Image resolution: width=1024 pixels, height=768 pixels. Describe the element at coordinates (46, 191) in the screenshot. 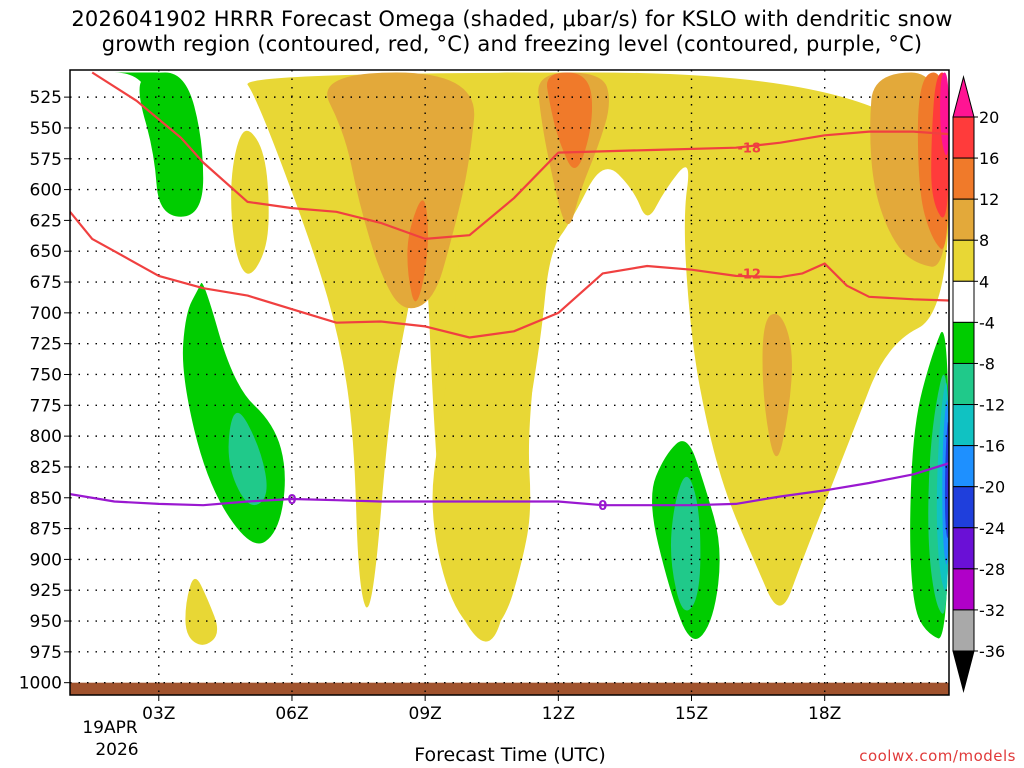

I see `y-tick-label: 600` at that location.